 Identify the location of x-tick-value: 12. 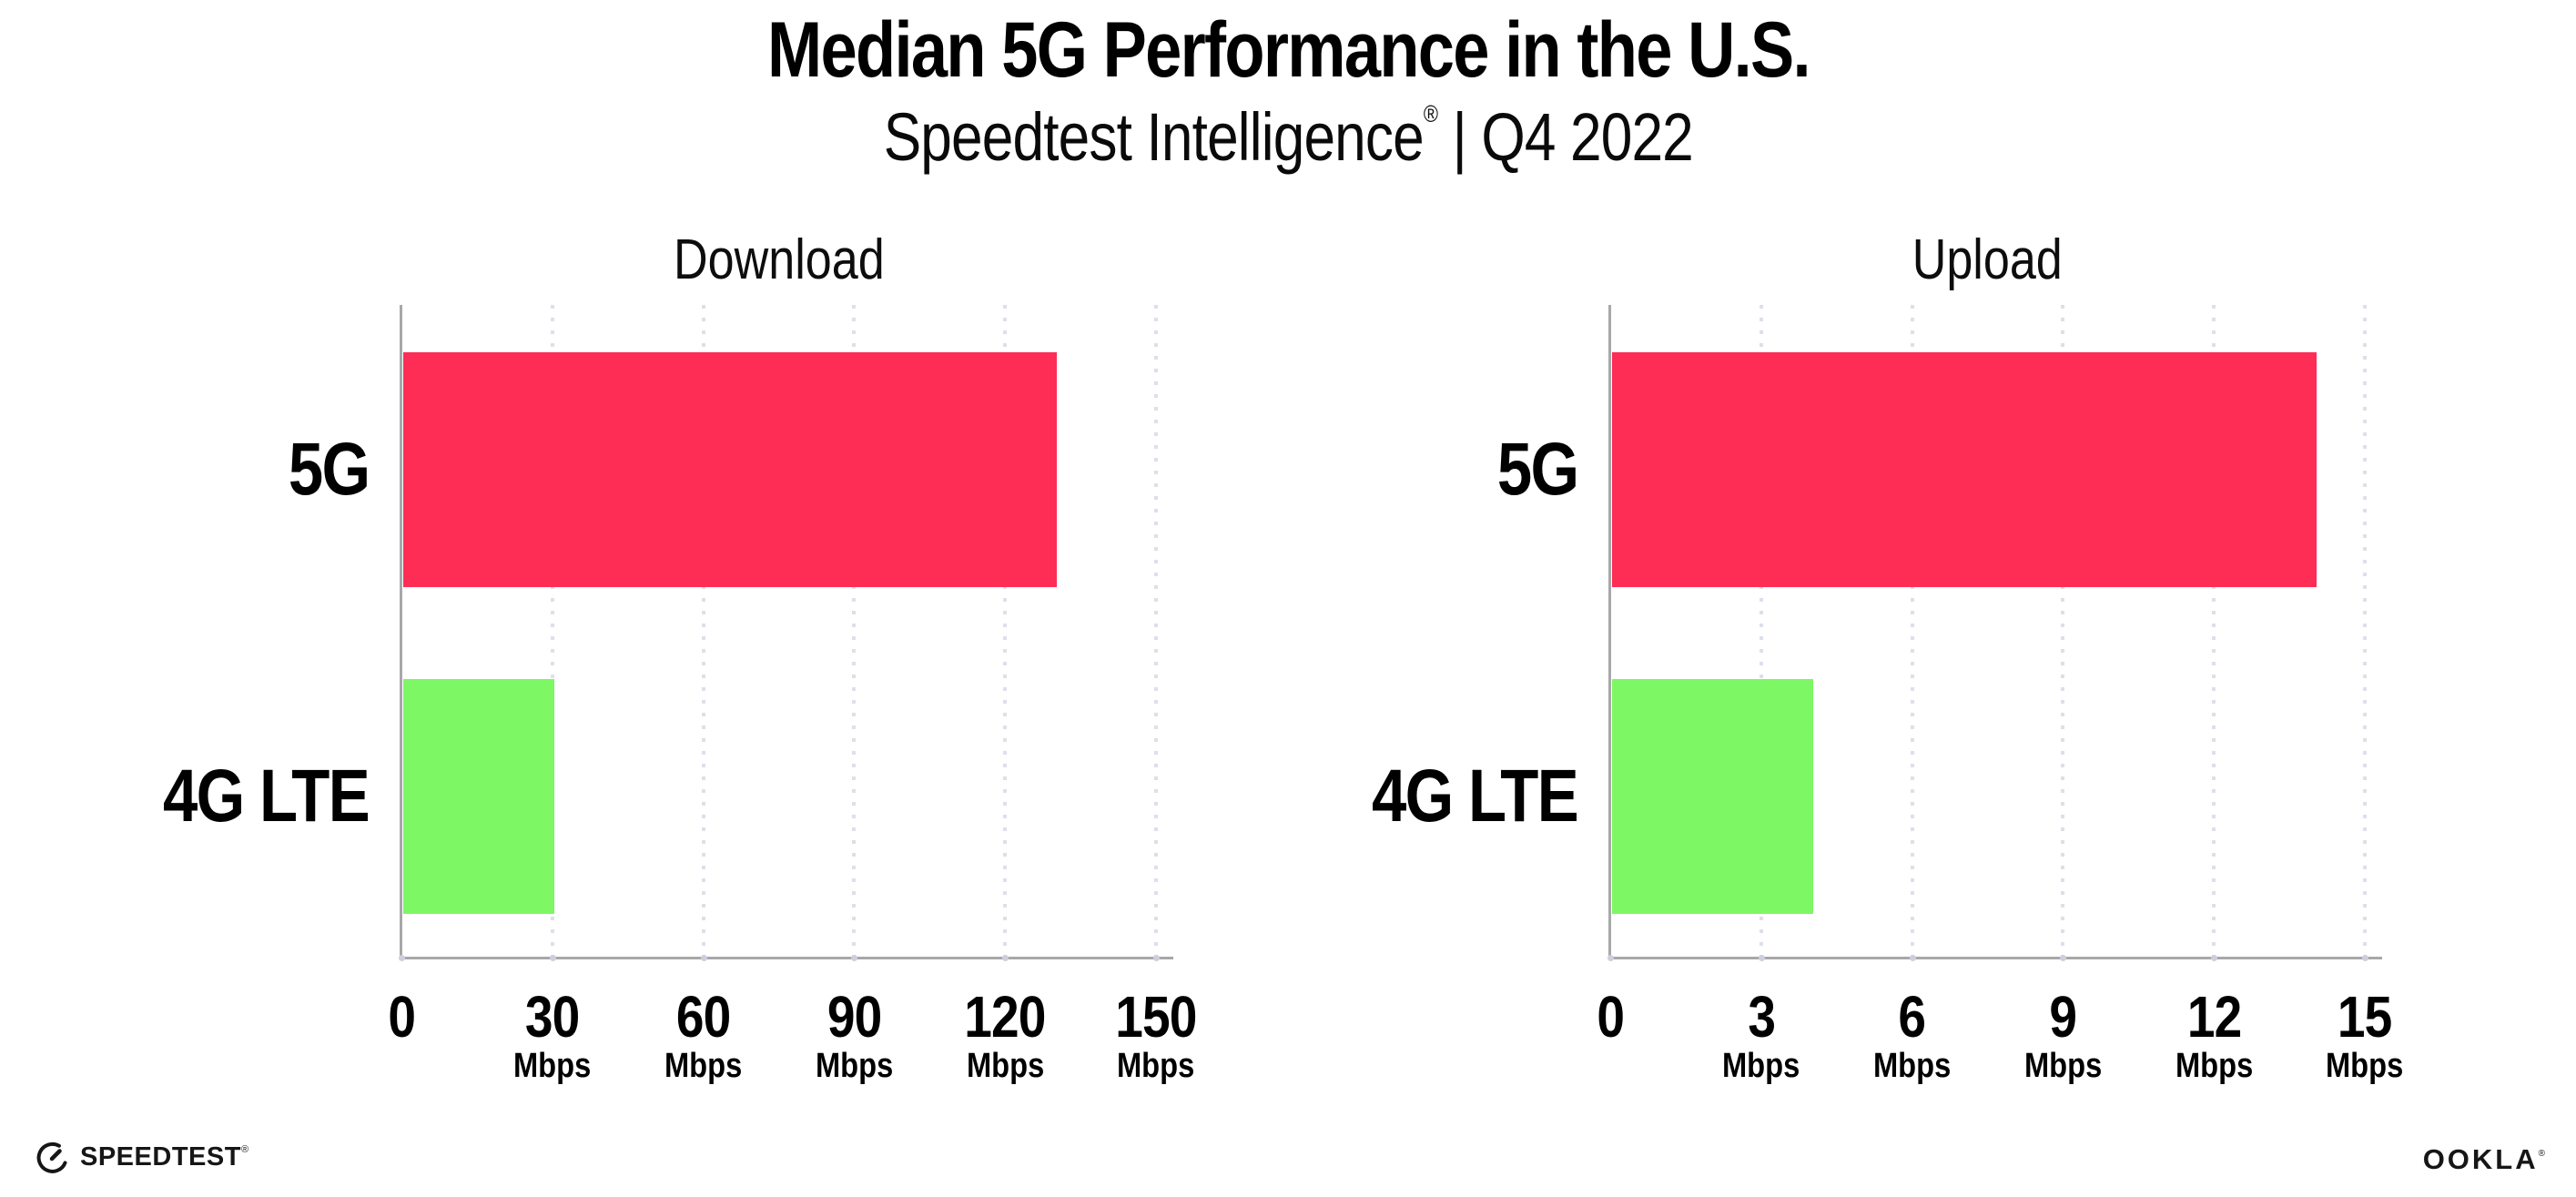
(2213, 1017).